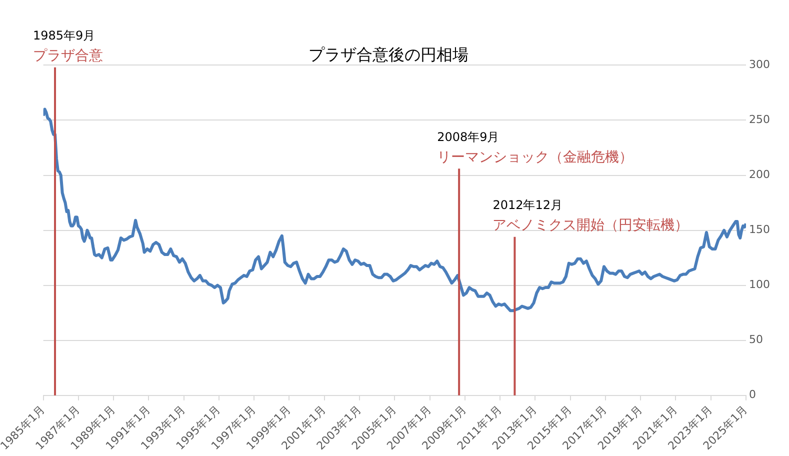  I want to click on ref-line-label: リーマンショック（金融危機）, so click(535, 157).